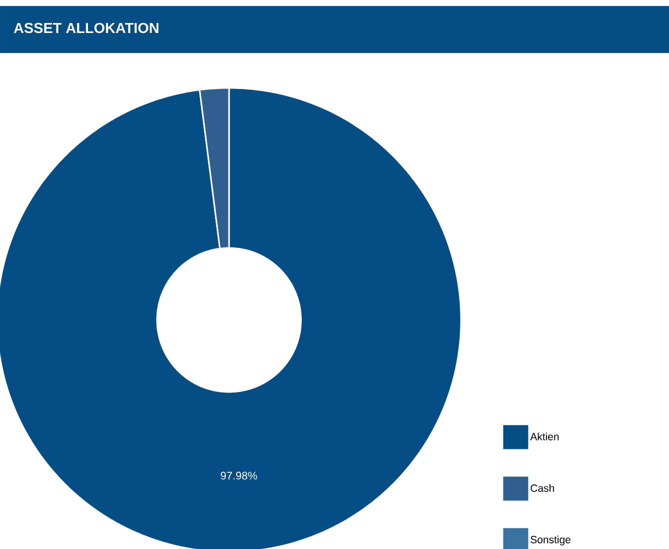  Describe the element at coordinates (239, 476) in the screenshot. I see `data-label: 97.98%` at that location.